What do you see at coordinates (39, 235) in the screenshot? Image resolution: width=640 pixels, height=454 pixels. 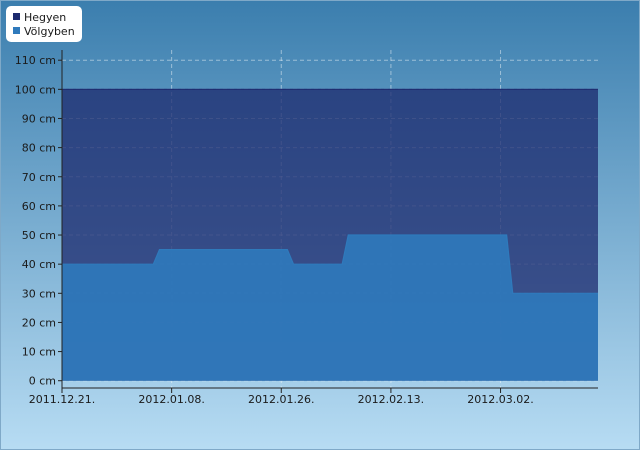 I see `y-tick-label: 50 cm` at bounding box center [39, 235].